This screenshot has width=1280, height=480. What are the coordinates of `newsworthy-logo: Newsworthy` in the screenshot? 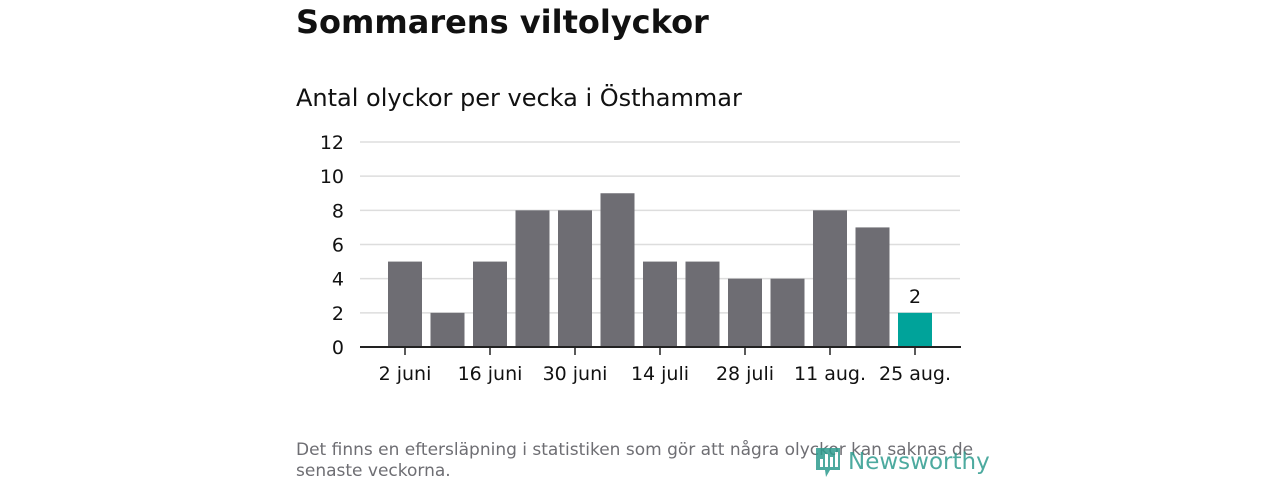 It's located at (902, 462).